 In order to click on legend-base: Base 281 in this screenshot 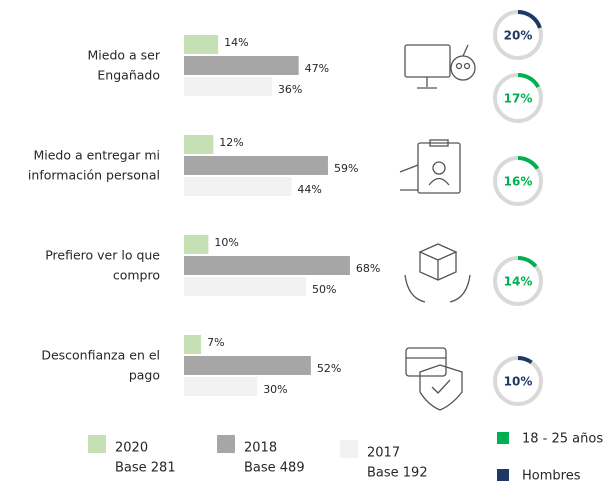, I will do `click(145, 468)`.